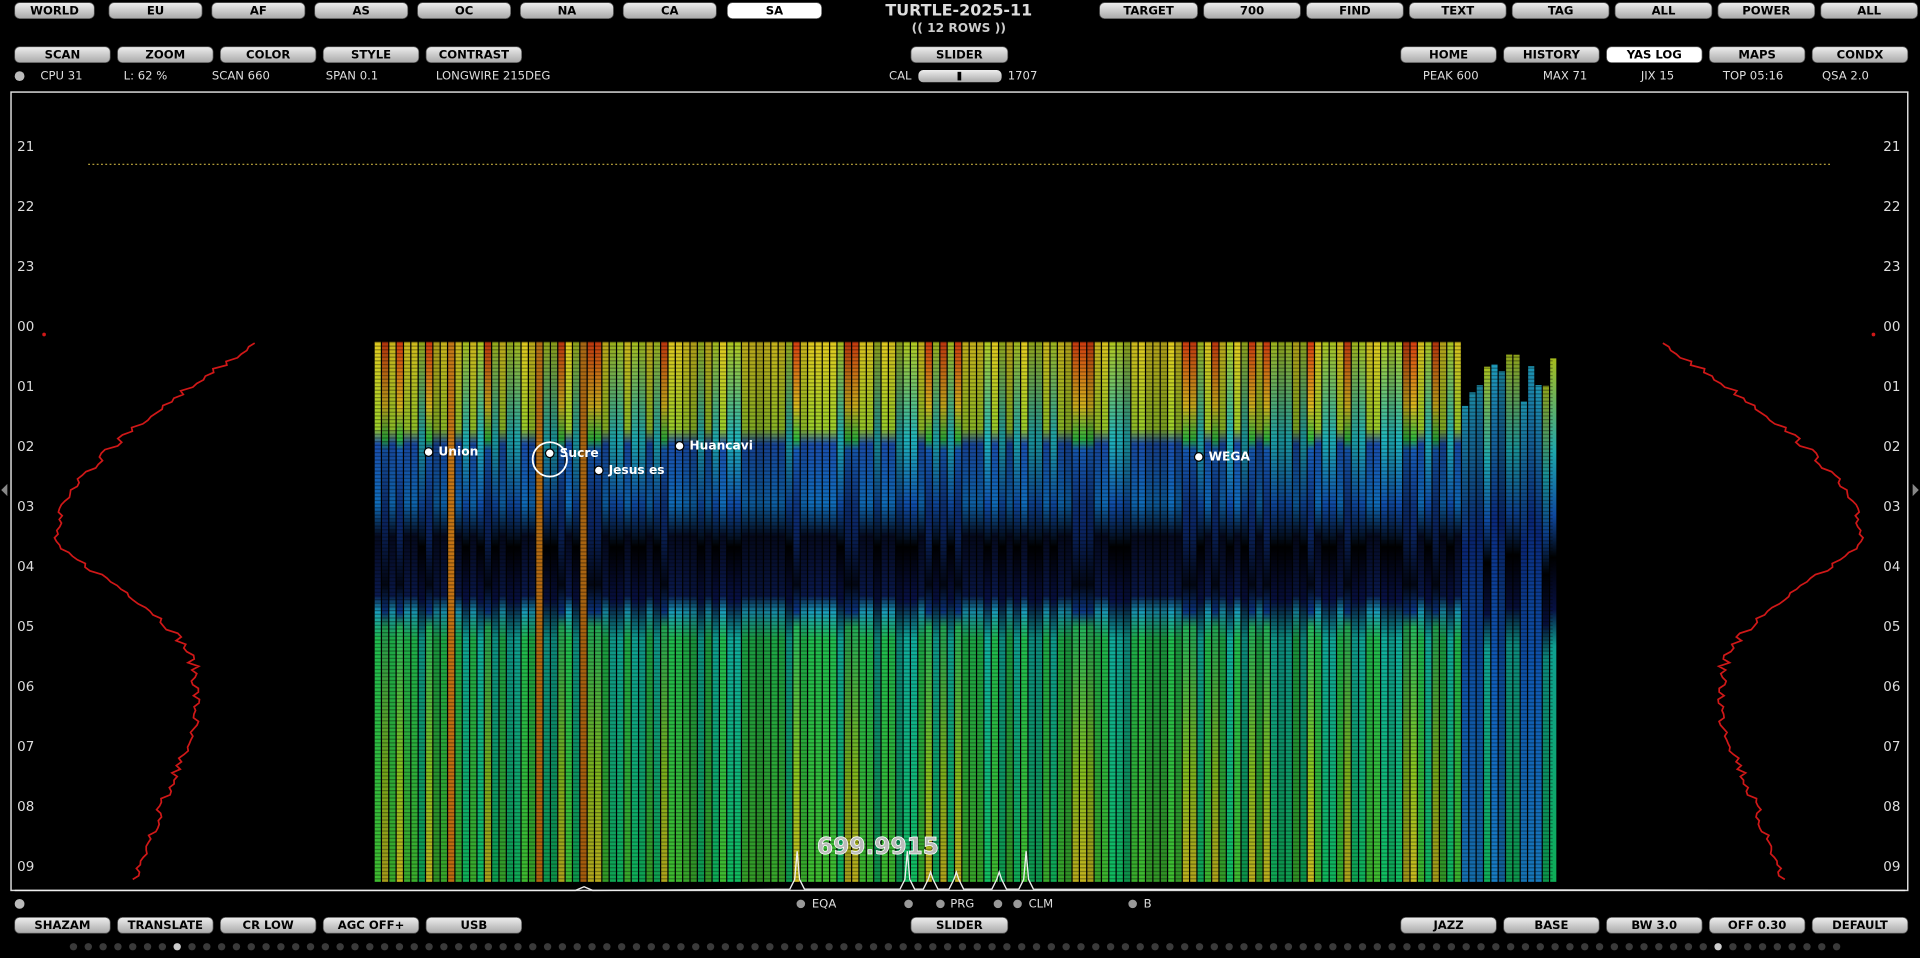 This screenshot has width=1920, height=958. I want to click on button-label: TEXT, so click(1457, 11).